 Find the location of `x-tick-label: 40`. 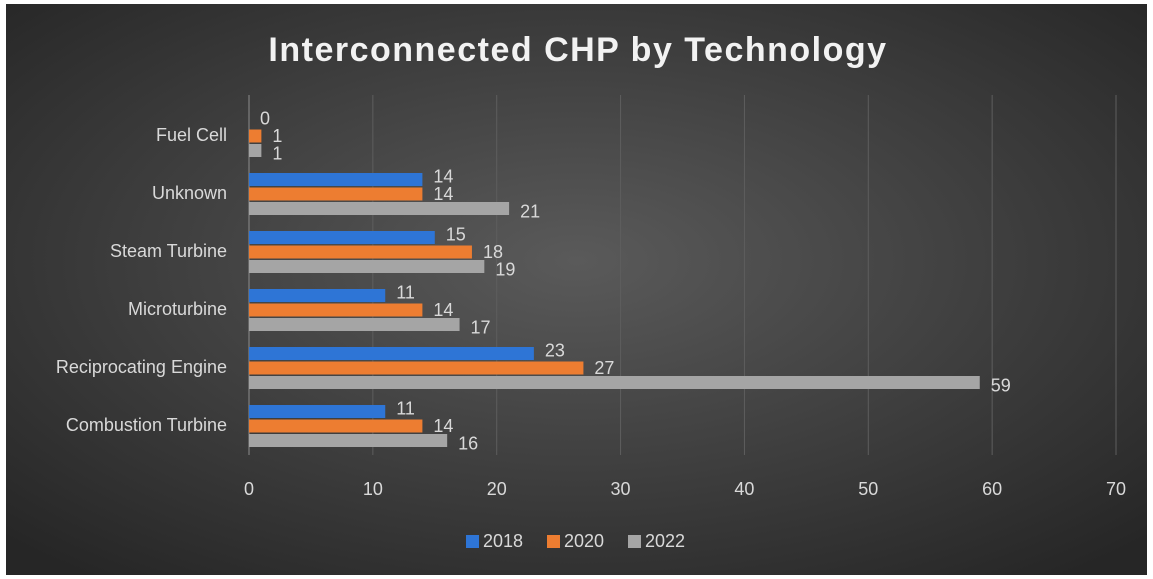

x-tick-label: 40 is located at coordinates (744, 489).